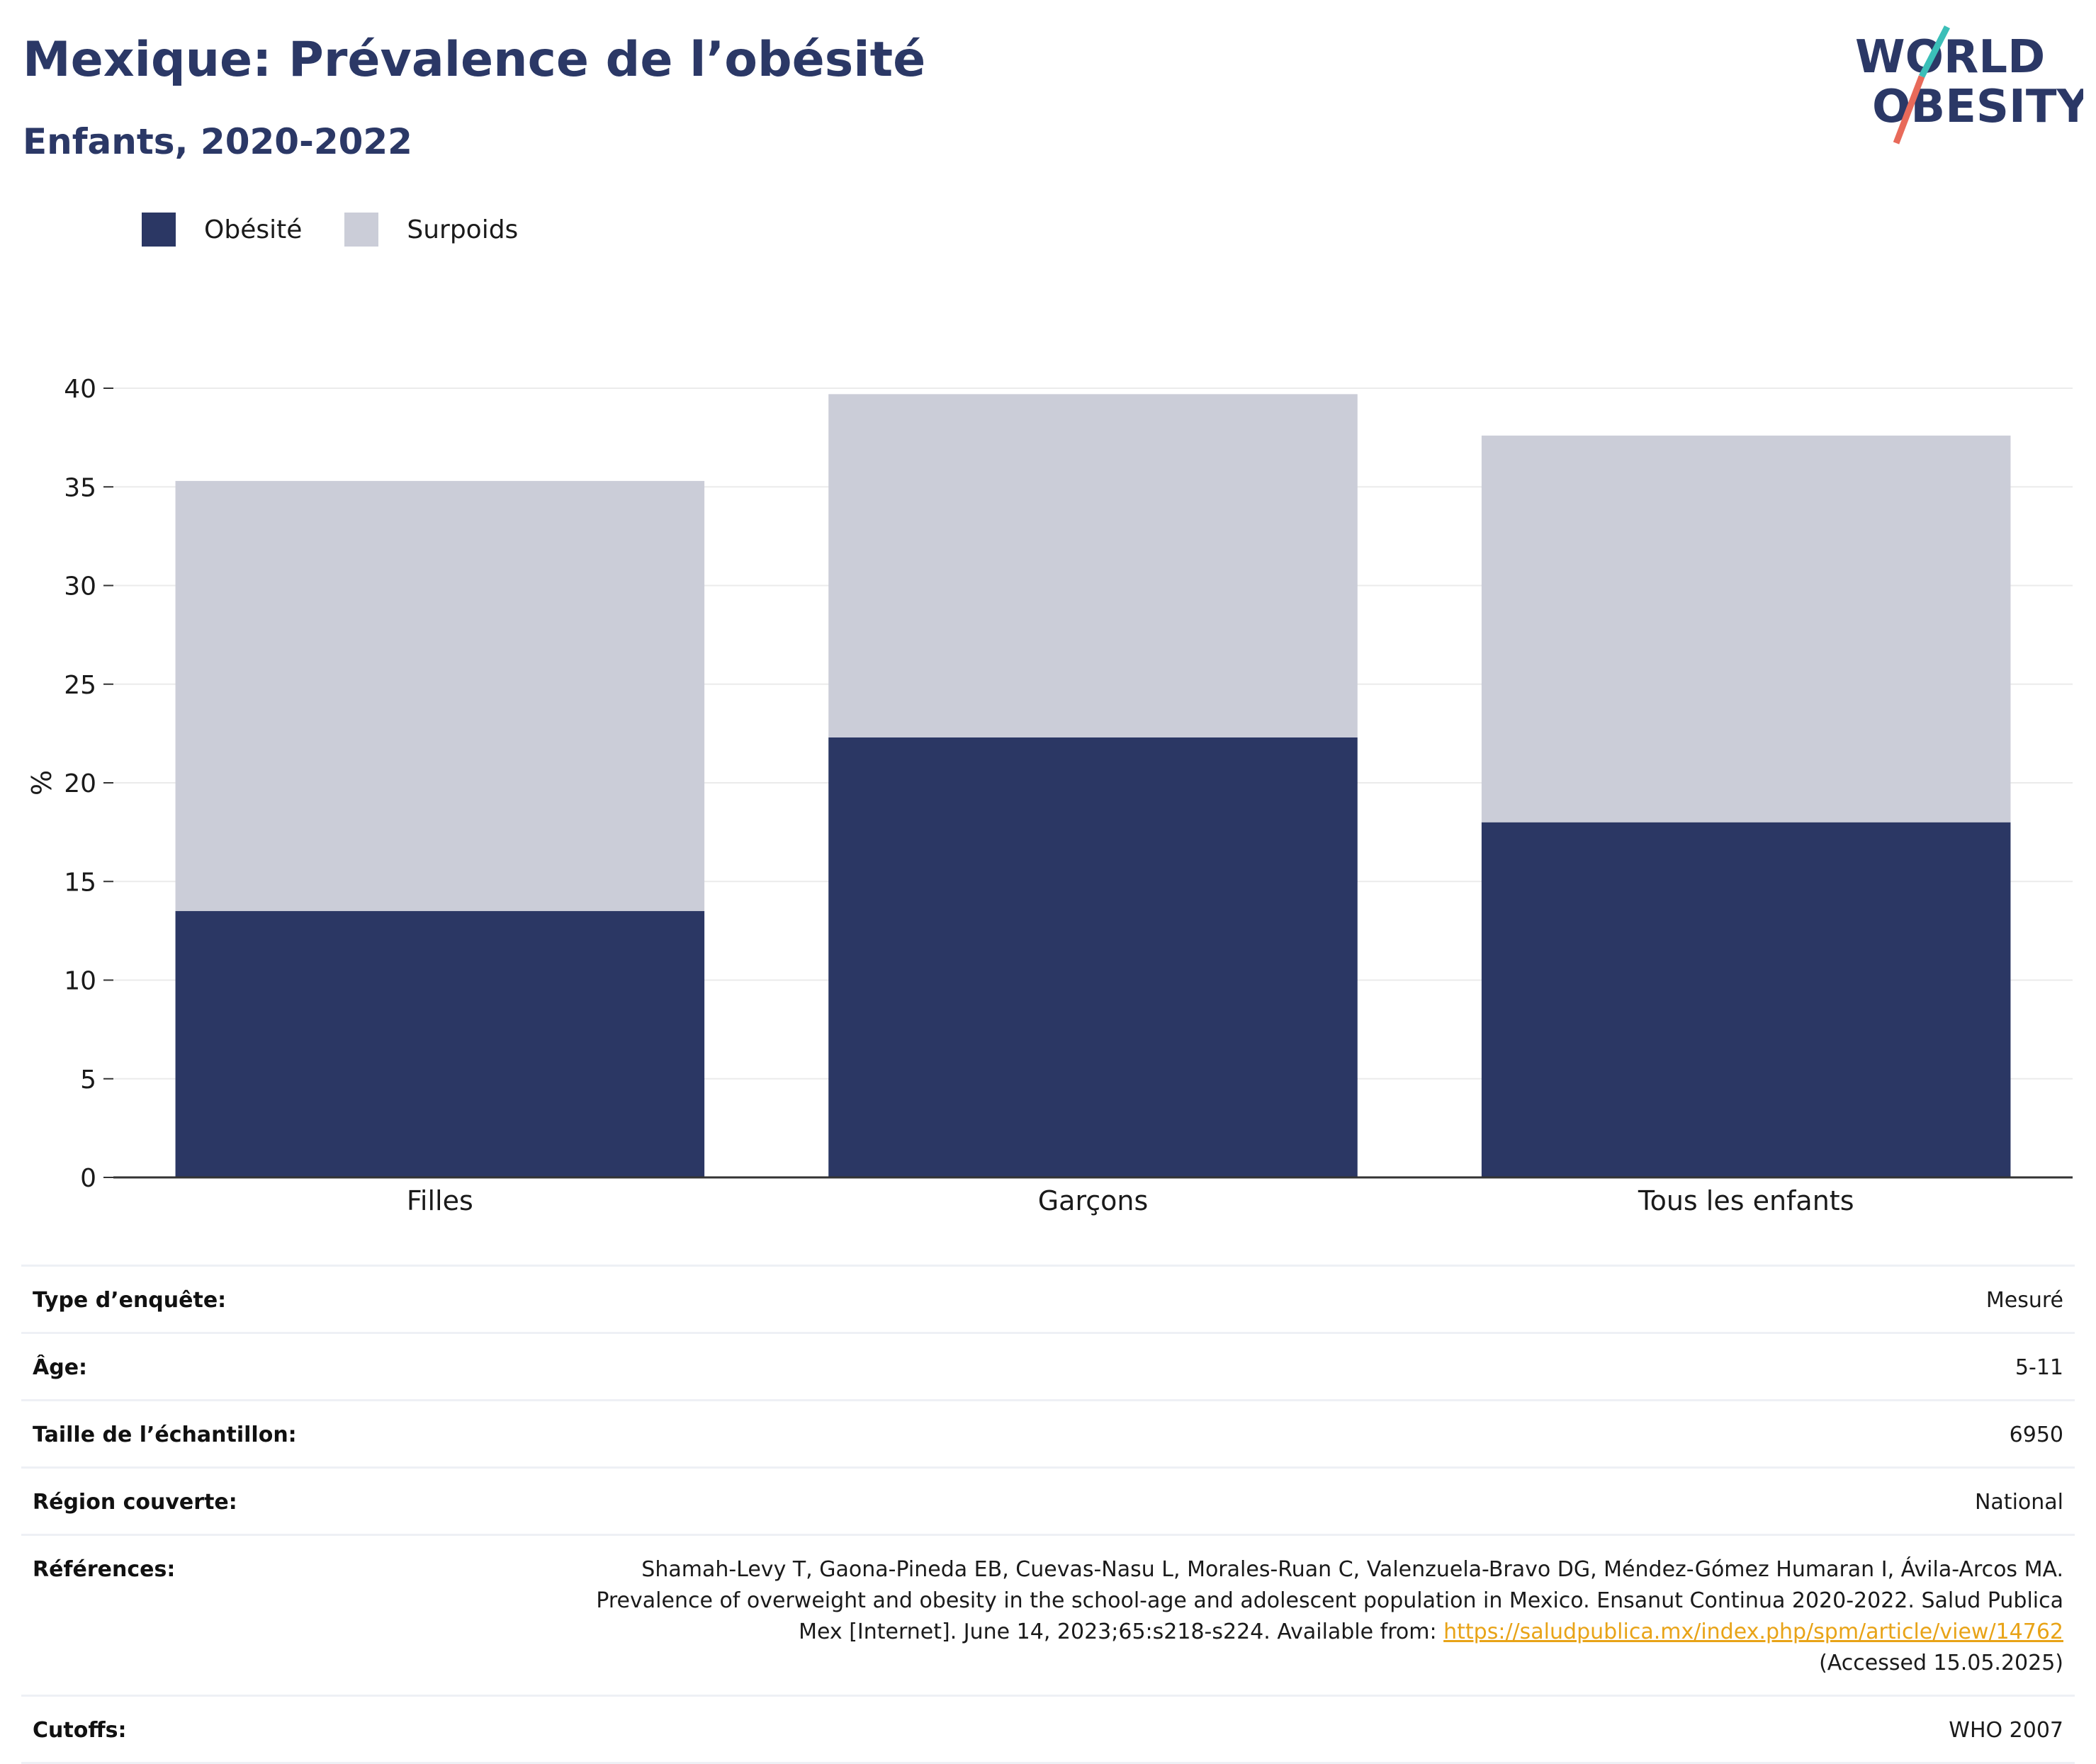 The image size is (2096, 1764). What do you see at coordinates (1048, 1300) in the screenshot?
I see `meta-row-survey-type: Type d’enquête: Mesuré` at bounding box center [1048, 1300].